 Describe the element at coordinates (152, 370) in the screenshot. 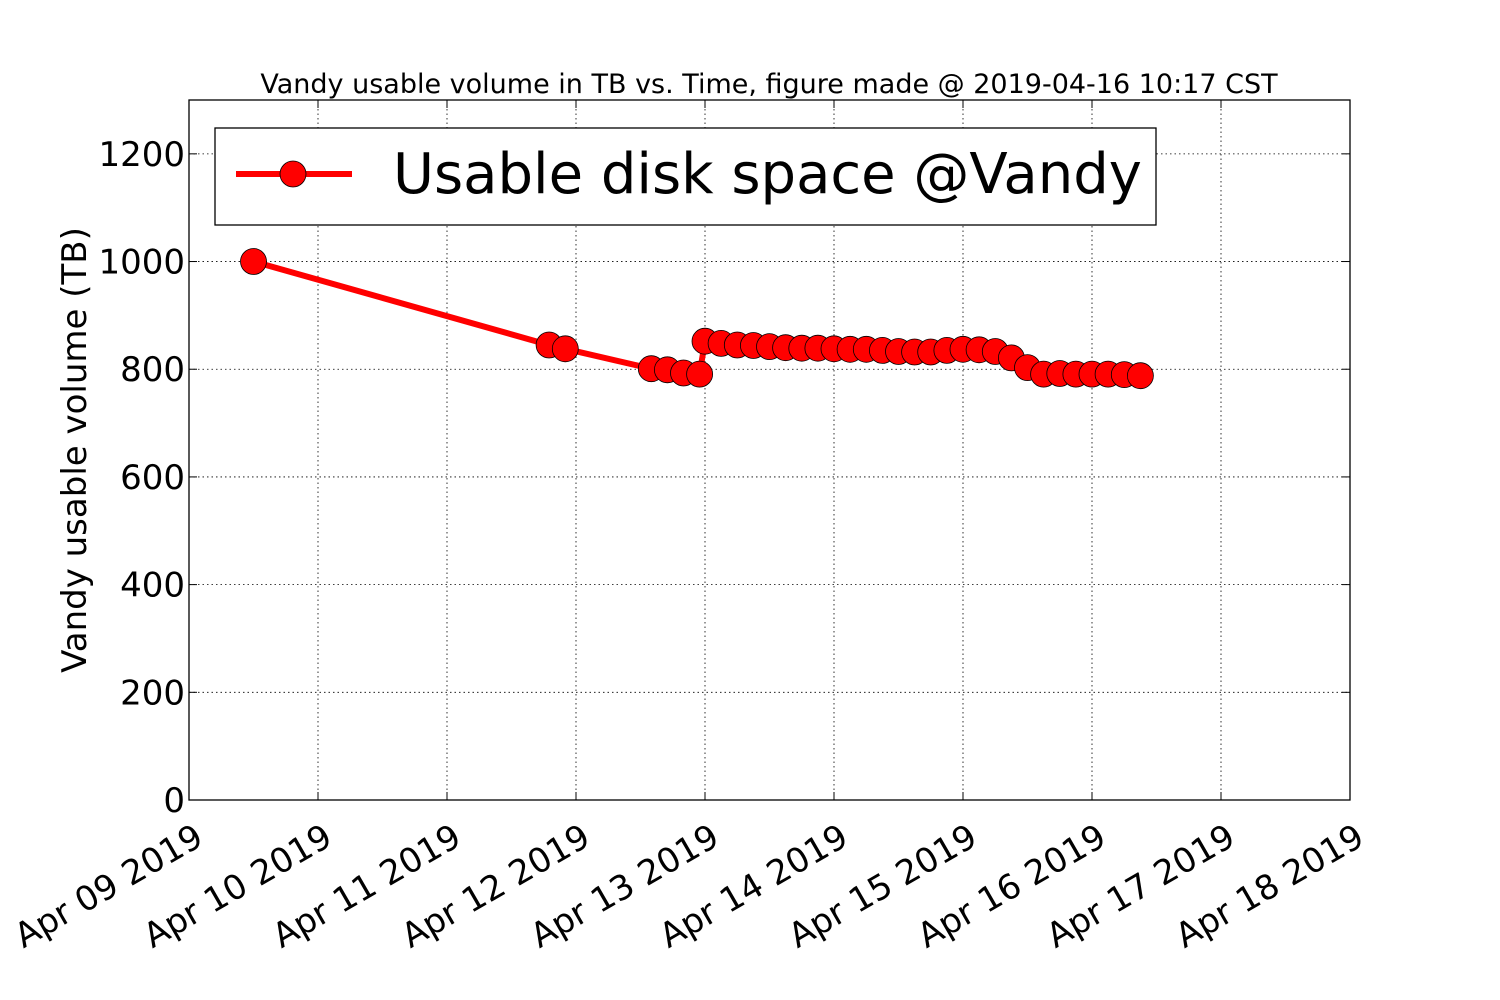

I see `y-tick-label: 800` at that location.